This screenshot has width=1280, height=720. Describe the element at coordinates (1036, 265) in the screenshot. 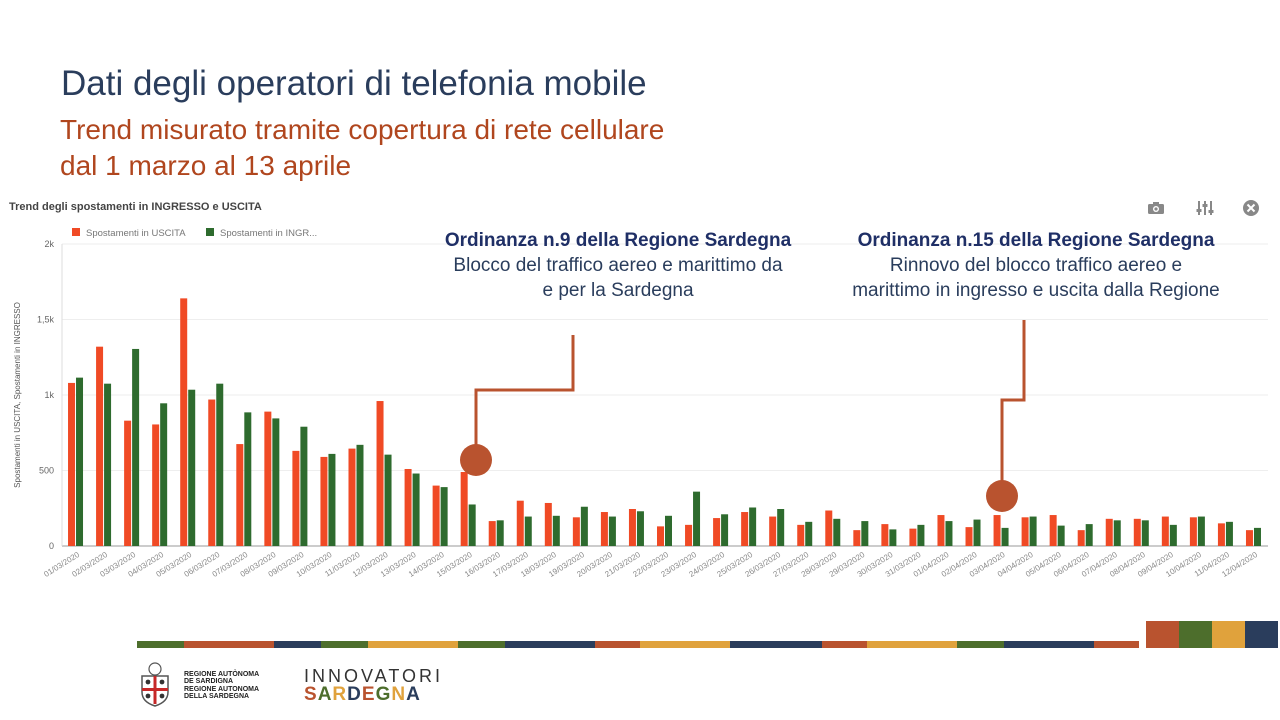

I see `annotation-text: Rinnovo del blocco traffico aereo e` at that location.